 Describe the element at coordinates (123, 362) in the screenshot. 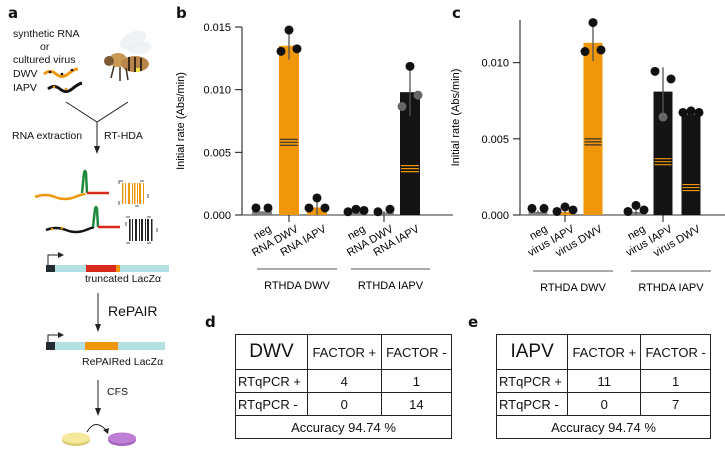

I see `construct-repaired-label: RePAIRed LacZα` at that location.